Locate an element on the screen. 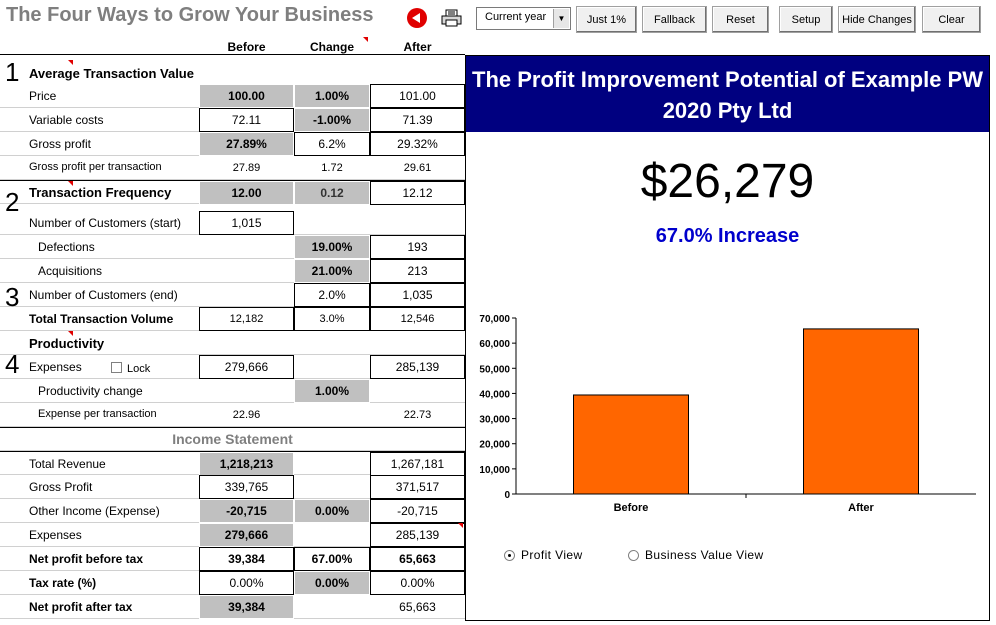  table-row: Price 100.00 1.00% 101.00 is located at coordinates (232, 96).